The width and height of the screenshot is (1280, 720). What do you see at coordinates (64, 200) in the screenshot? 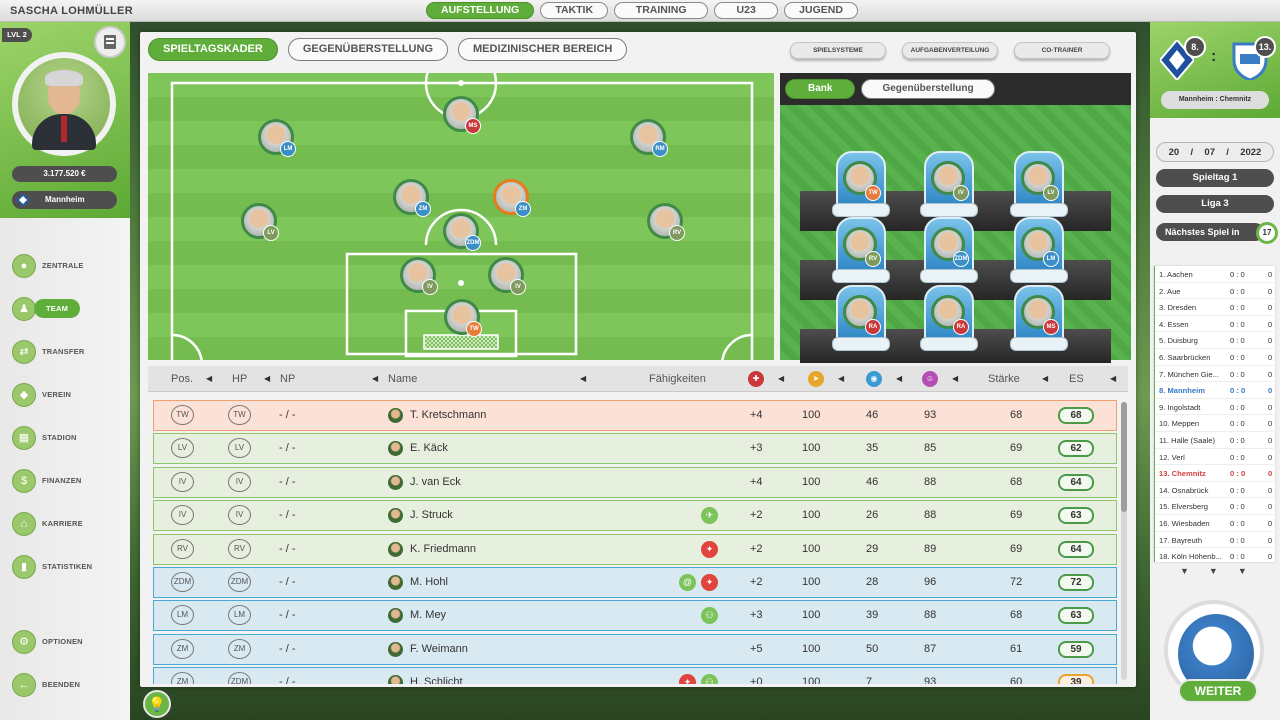
I see `club-display: Mannheim` at bounding box center [64, 200].